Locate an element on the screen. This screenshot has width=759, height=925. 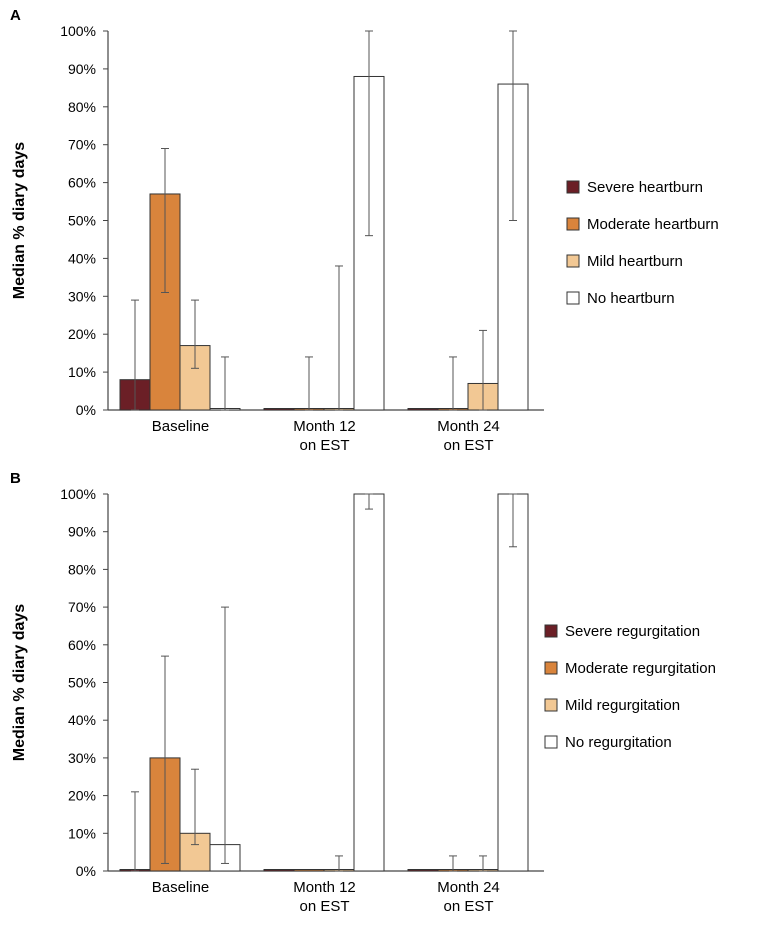
panel-label: A is located at coordinates (15, 15).